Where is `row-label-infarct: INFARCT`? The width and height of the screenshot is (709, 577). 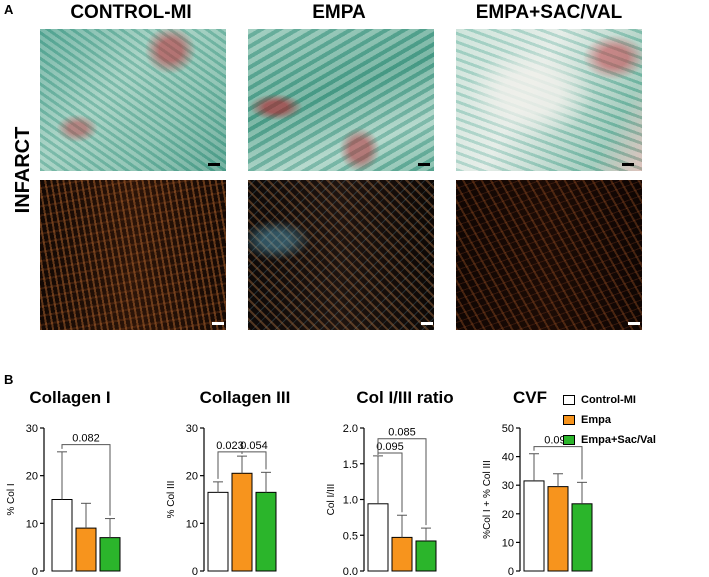
row-label-infarct: INFARCT is located at coordinates (23, 170).